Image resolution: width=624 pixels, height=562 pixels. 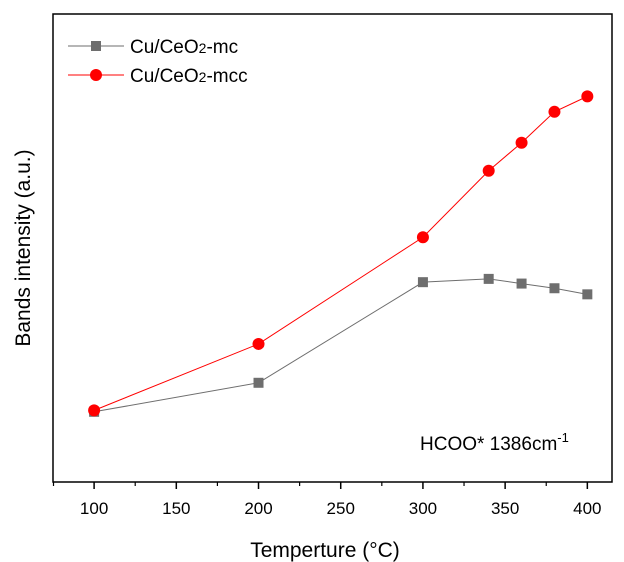 I want to click on x-axis-ticks: 100 150 200 250 300 350 400, so click(x=327, y=500).